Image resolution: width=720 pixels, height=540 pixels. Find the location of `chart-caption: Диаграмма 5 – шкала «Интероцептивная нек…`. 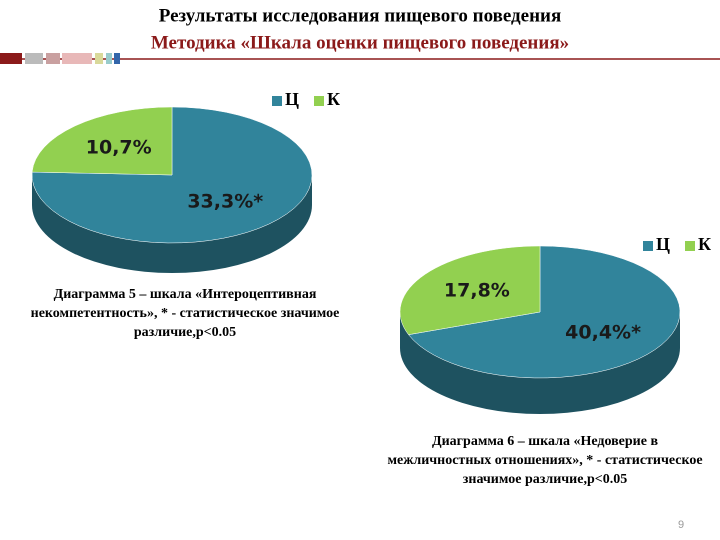

chart-caption: Диаграмма 5 – шкала «Интероцептивная нек… is located at coordinates (185, 313).